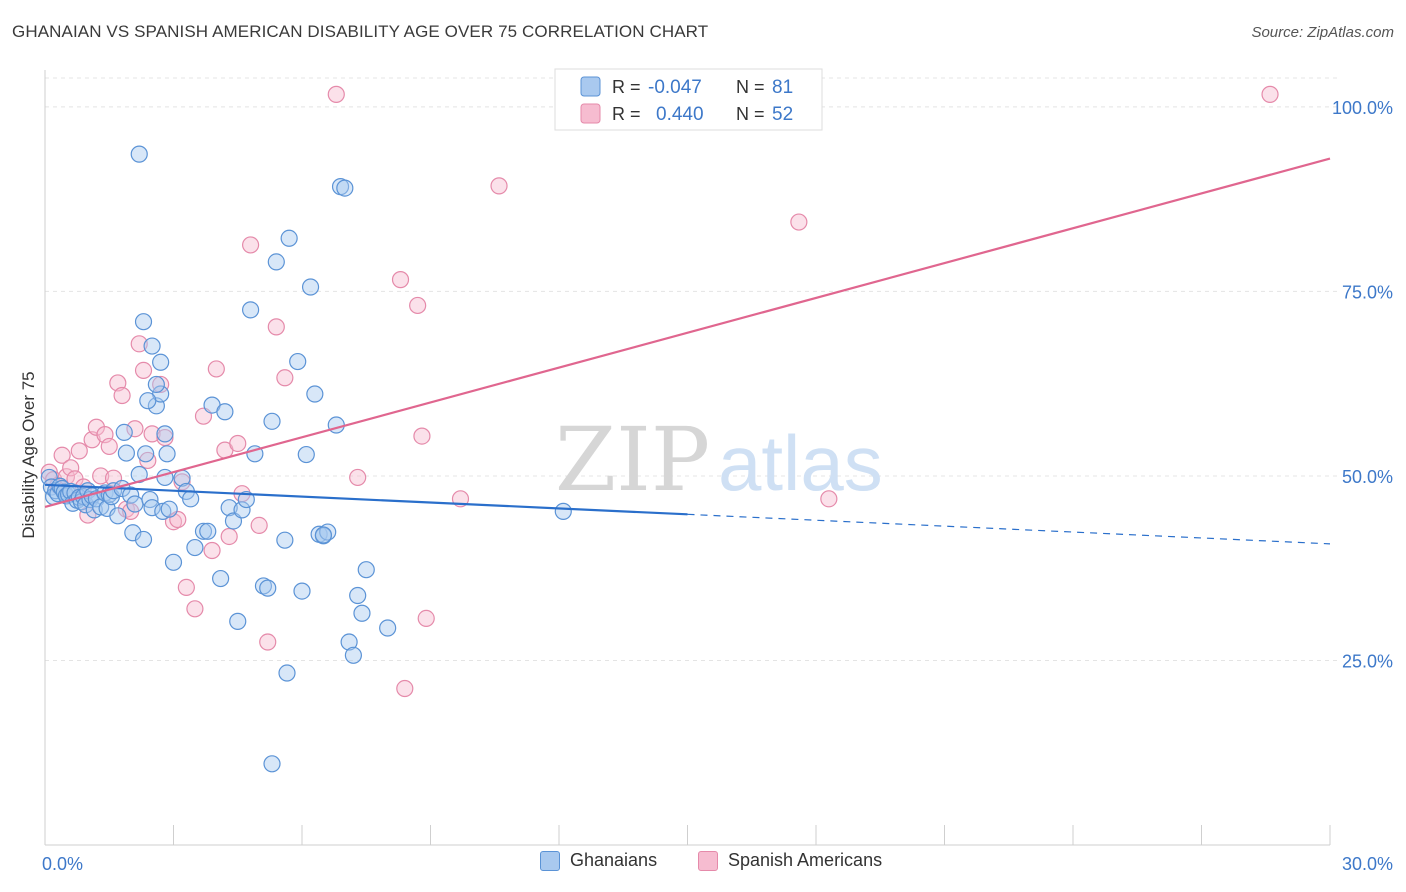  Describe the element at coordinates (366, 499) in the screenshot. I see `trend-line-ghanaians` at that location.